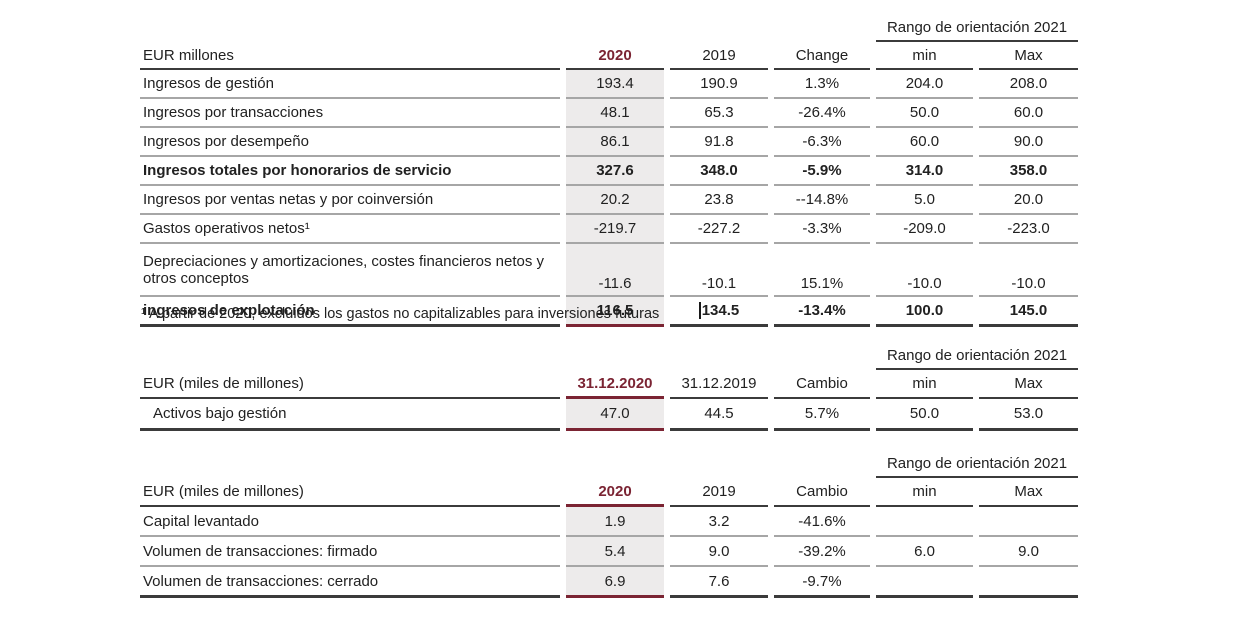  Describe the element at coordinates (719, 415) in the screenshot. I see `value-2019: 44.5` at that location.